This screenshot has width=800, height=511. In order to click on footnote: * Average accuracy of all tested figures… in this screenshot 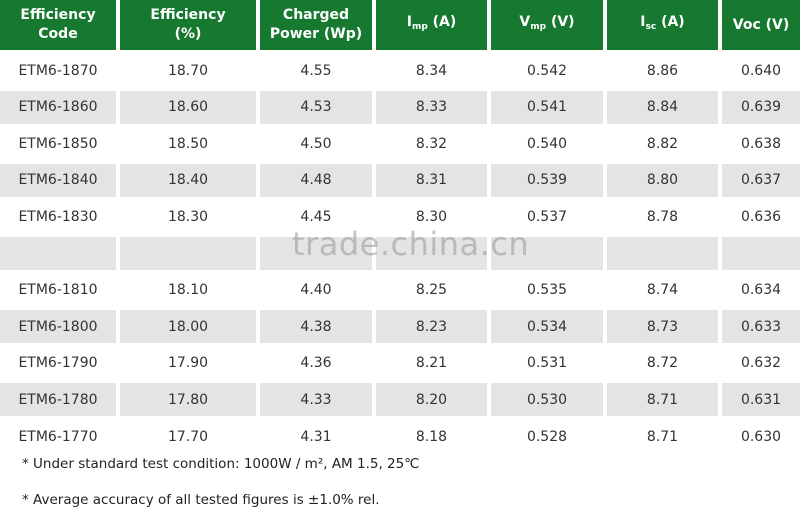, I will do `click(201, 500)`.